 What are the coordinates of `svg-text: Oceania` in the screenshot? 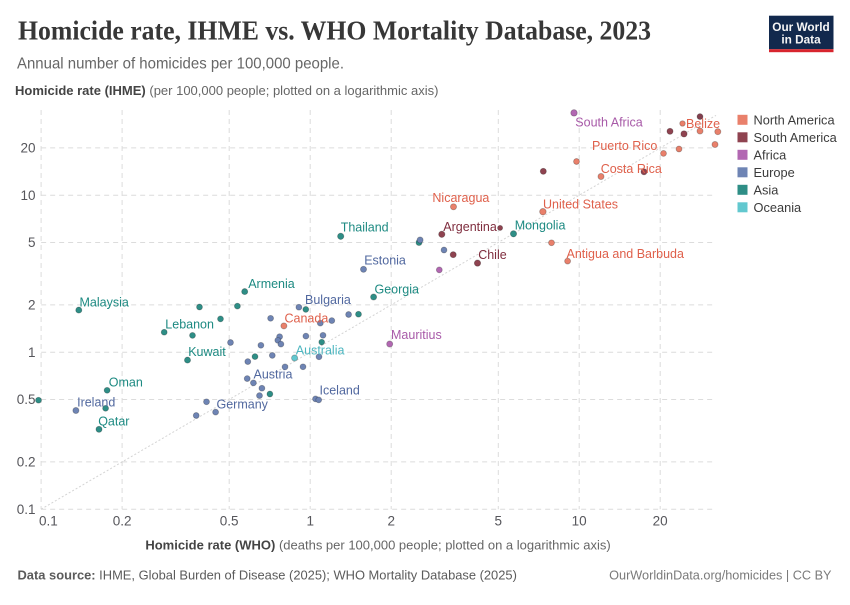 It's located at (778, 207).